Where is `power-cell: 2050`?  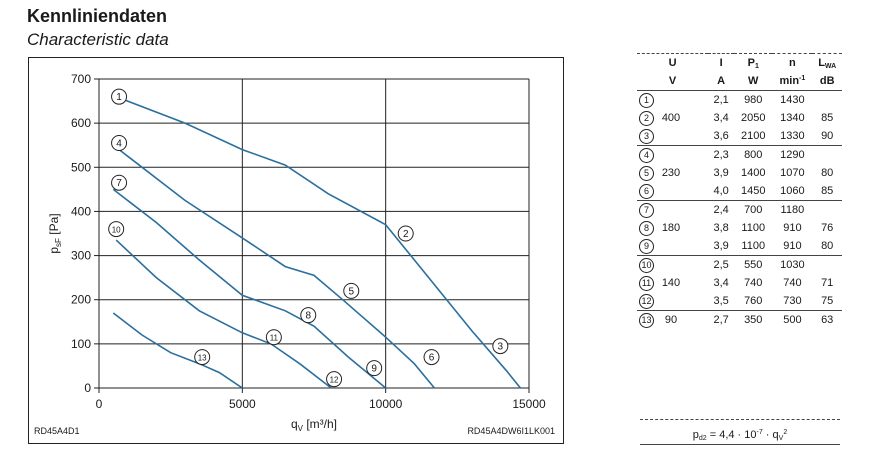 power-cell: 2050 is located at coordinates (753, 118).